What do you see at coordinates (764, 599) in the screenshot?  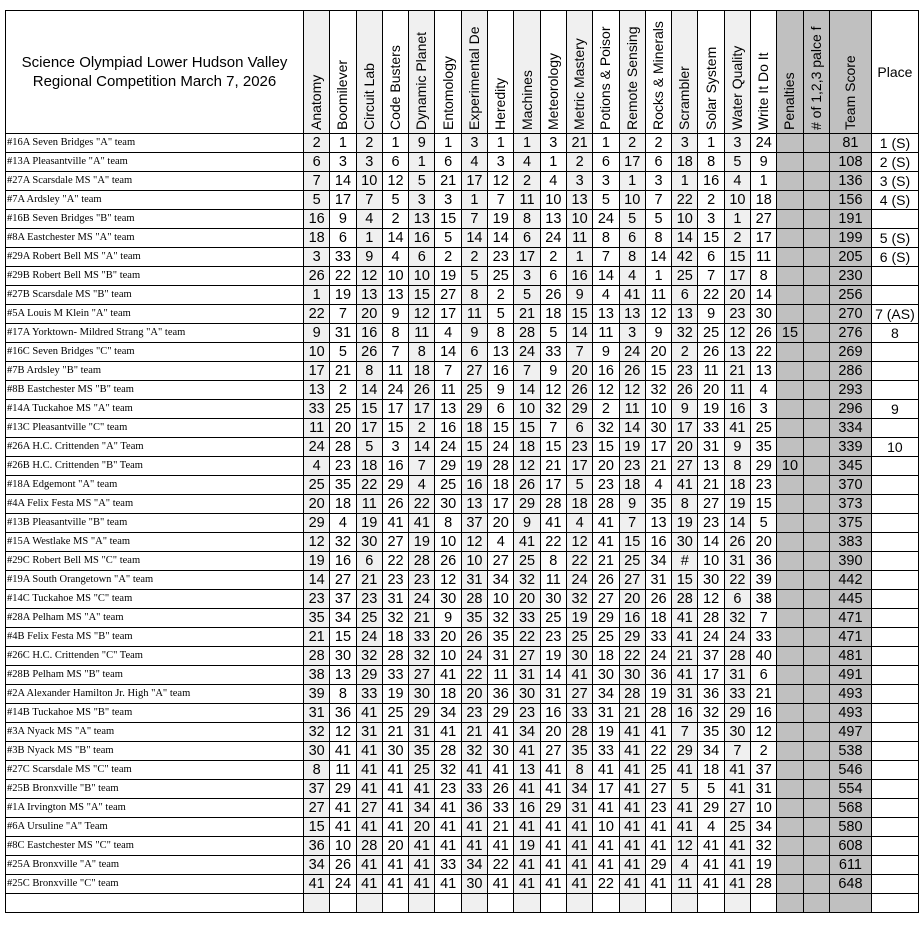 I see `score-write-it-do-it: 38` at bounding box center [764, 599].